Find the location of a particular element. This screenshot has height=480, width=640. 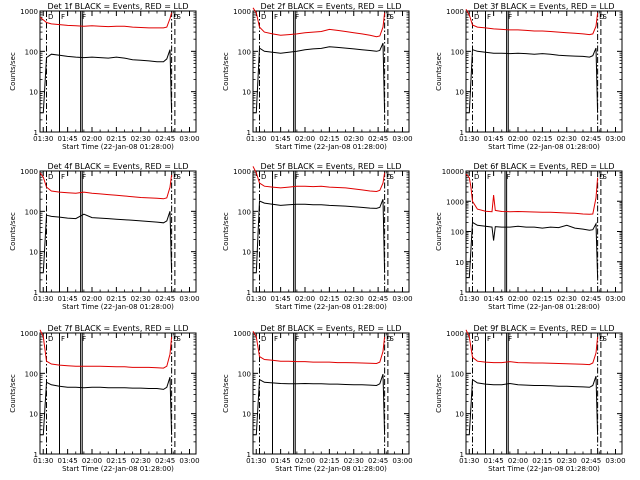

chart-title: Det 3f BLACK = Events, RED = LLD is located at coordinates (543, 6).